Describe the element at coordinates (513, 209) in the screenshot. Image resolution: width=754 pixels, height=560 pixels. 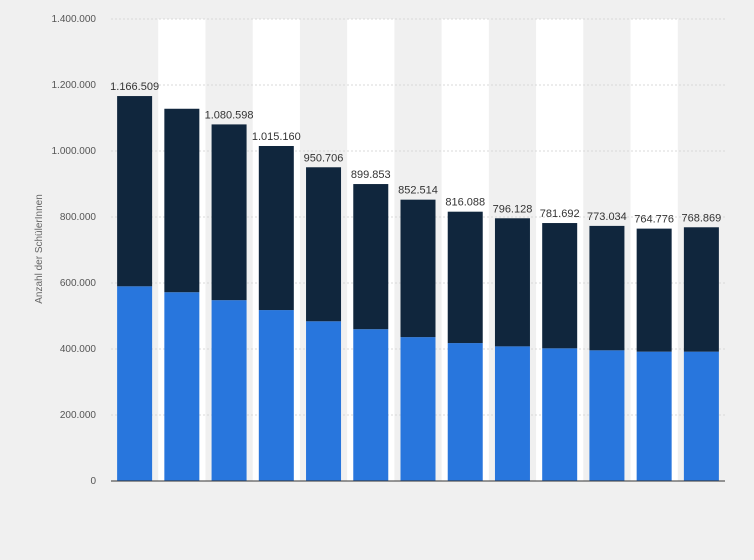
I see `bar-total-label: 796.128` at that location.